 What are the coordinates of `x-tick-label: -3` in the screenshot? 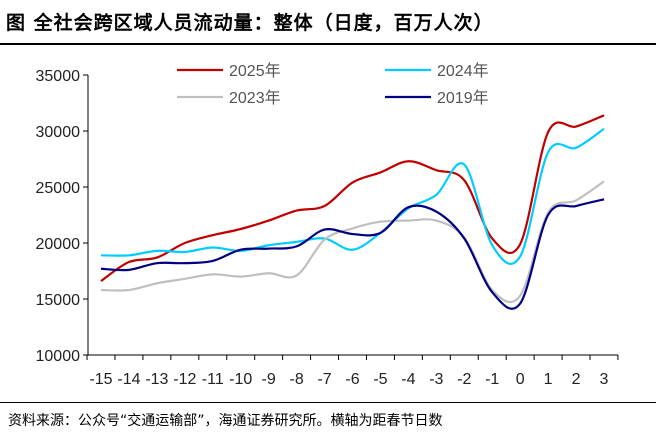 It's located at (436, 379).